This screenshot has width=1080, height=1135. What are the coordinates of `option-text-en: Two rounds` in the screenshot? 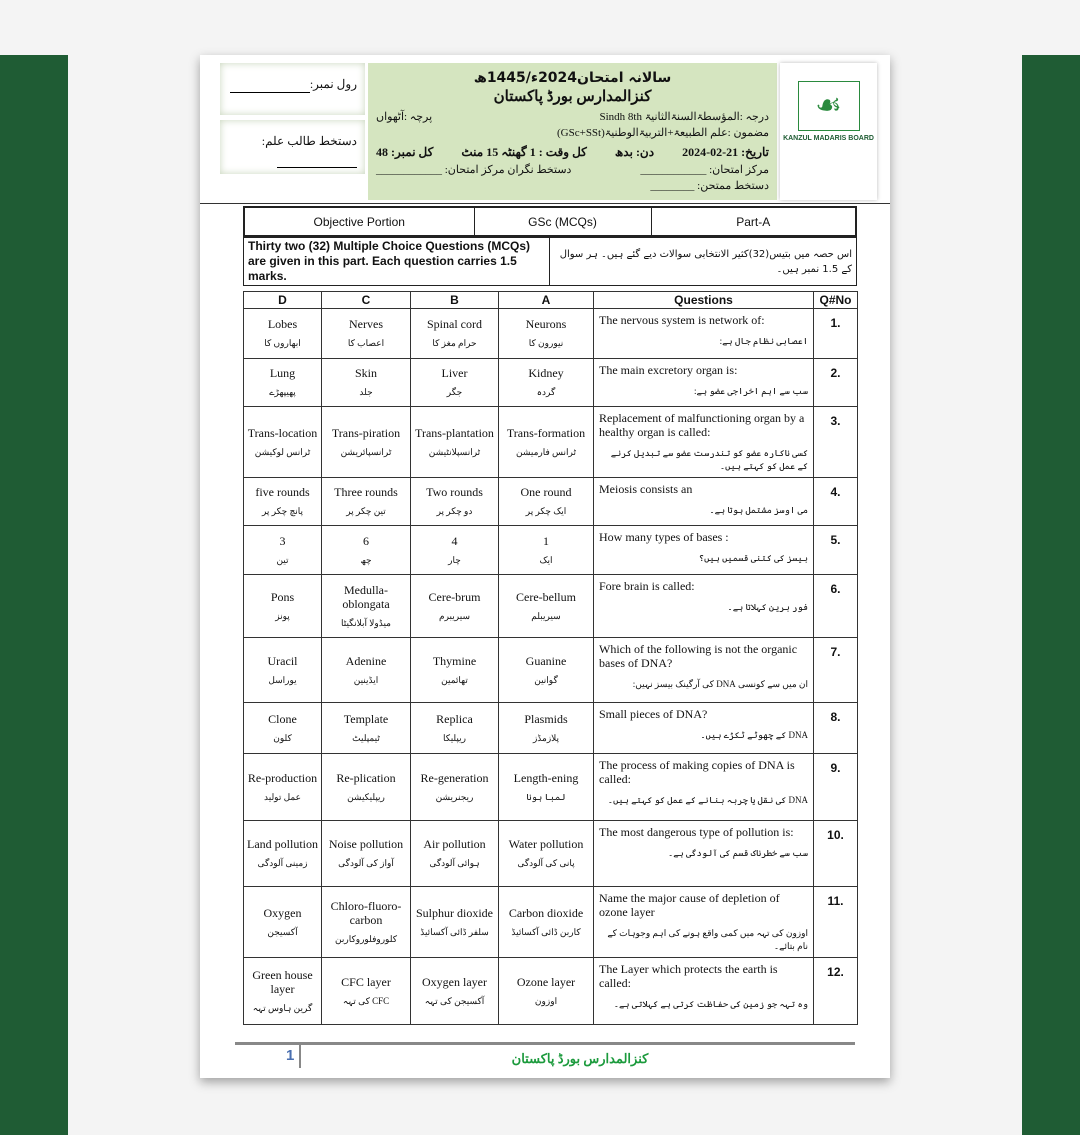 It's located at (454, 492).